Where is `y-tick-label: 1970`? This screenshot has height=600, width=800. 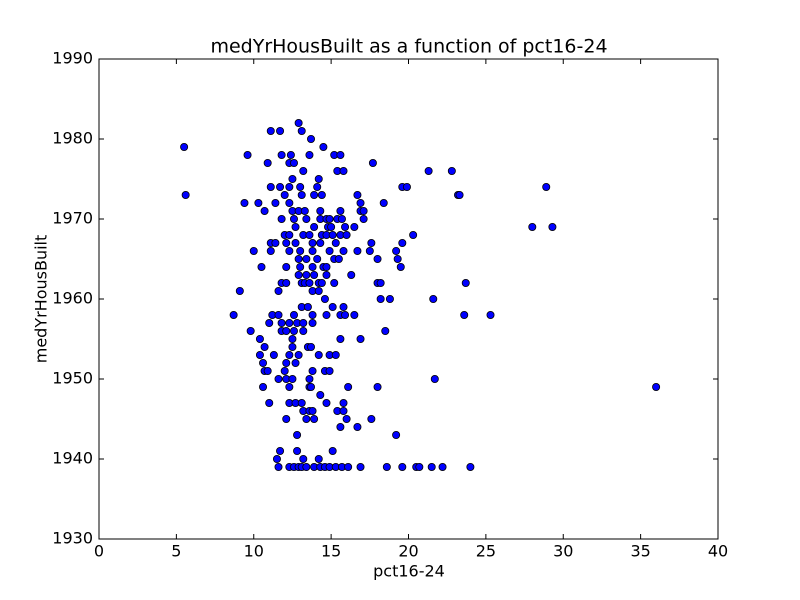 y-tick-label: 1970 is located at coordinates (72, 218).